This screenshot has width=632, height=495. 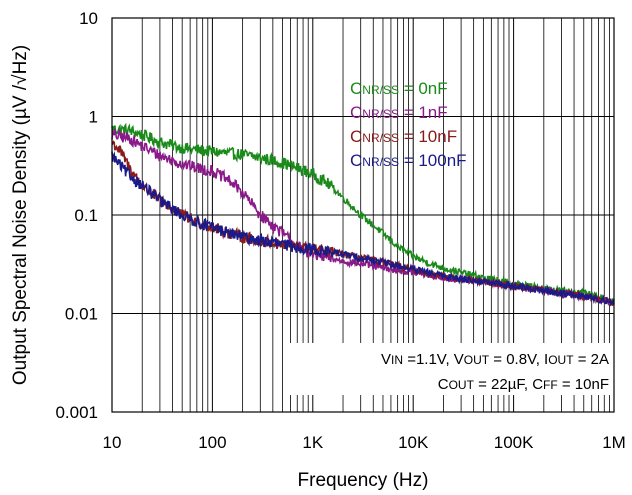 What do you see at coordinates (312, 442) in the screenshot?
I see `x-tick-label: 1K` at bounding box center [312, 442].